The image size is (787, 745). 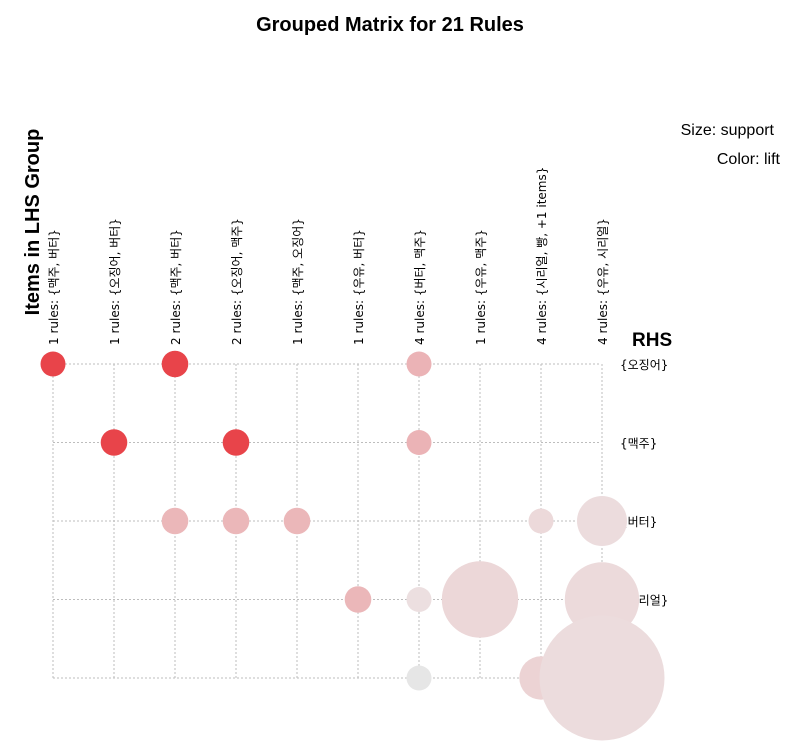 What do you see at coordinates (542, 256) in the screenshot?
I see `lhs-group-label: 4 rules: {시리얼, 빵, +1 items}` at bounding box center [542, 256].